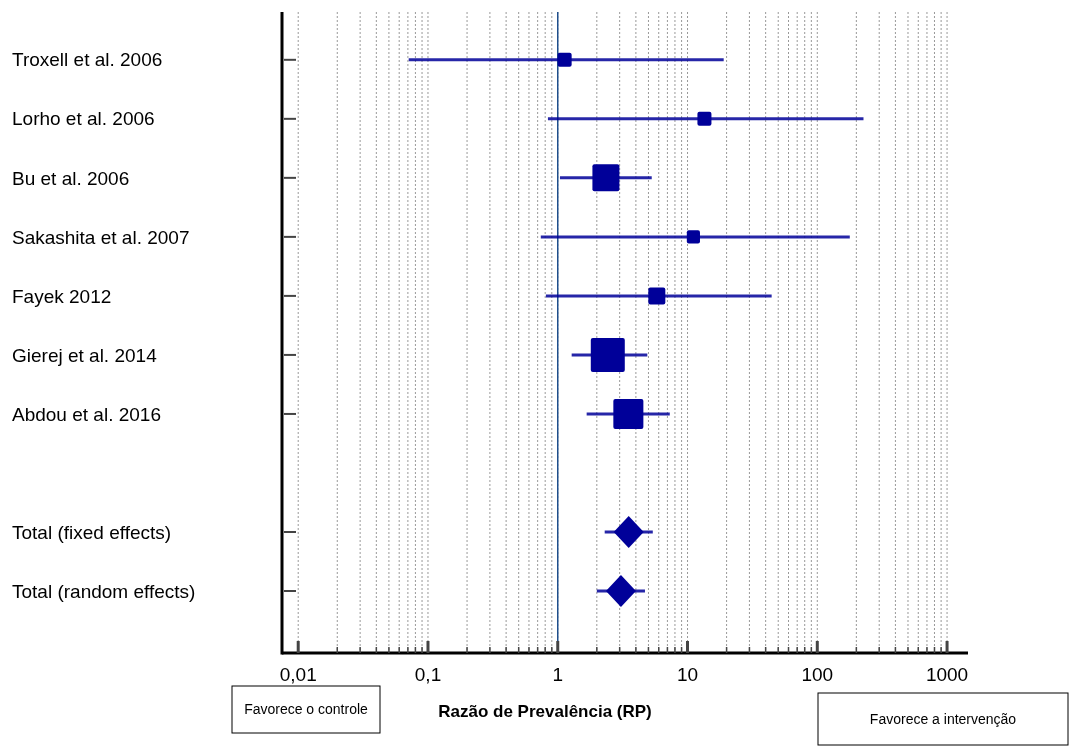 Image resolution: width=1071 pixels, height=747 pixels. Describe the element at coordinates (101, 237) in the screenshot. I see `y-tick-label: Sakashita et al. 2007` at that location.